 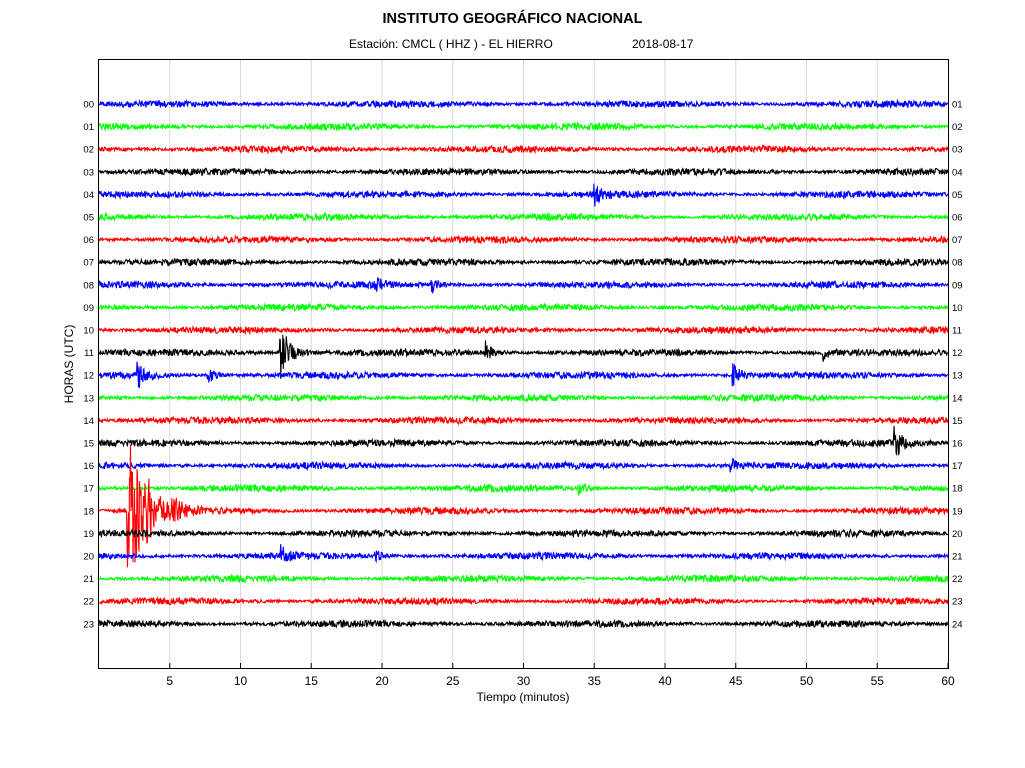 What do you see at coordinates (957, 218) in the screenshot?
I see `hour-label-right: 06` at bounding box center [957, 218].